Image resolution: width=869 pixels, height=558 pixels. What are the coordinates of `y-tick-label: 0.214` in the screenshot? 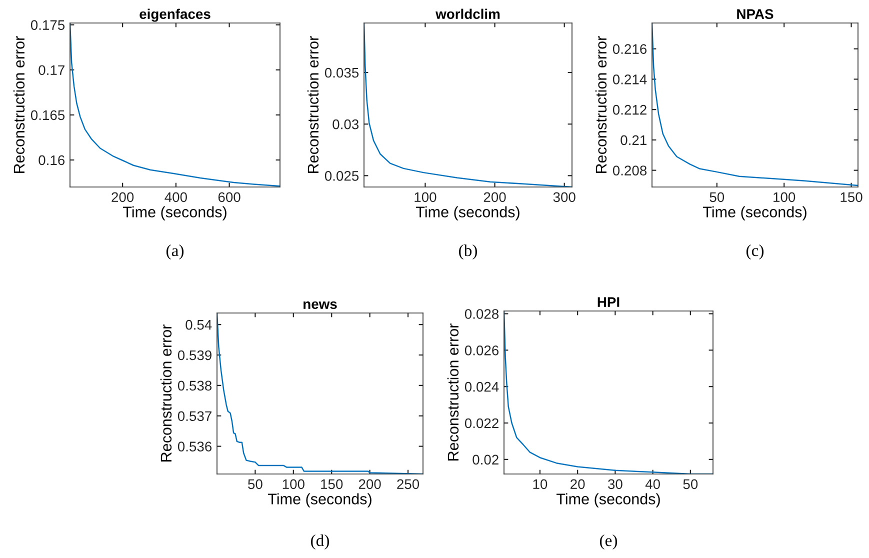 It's located at (629, 79).